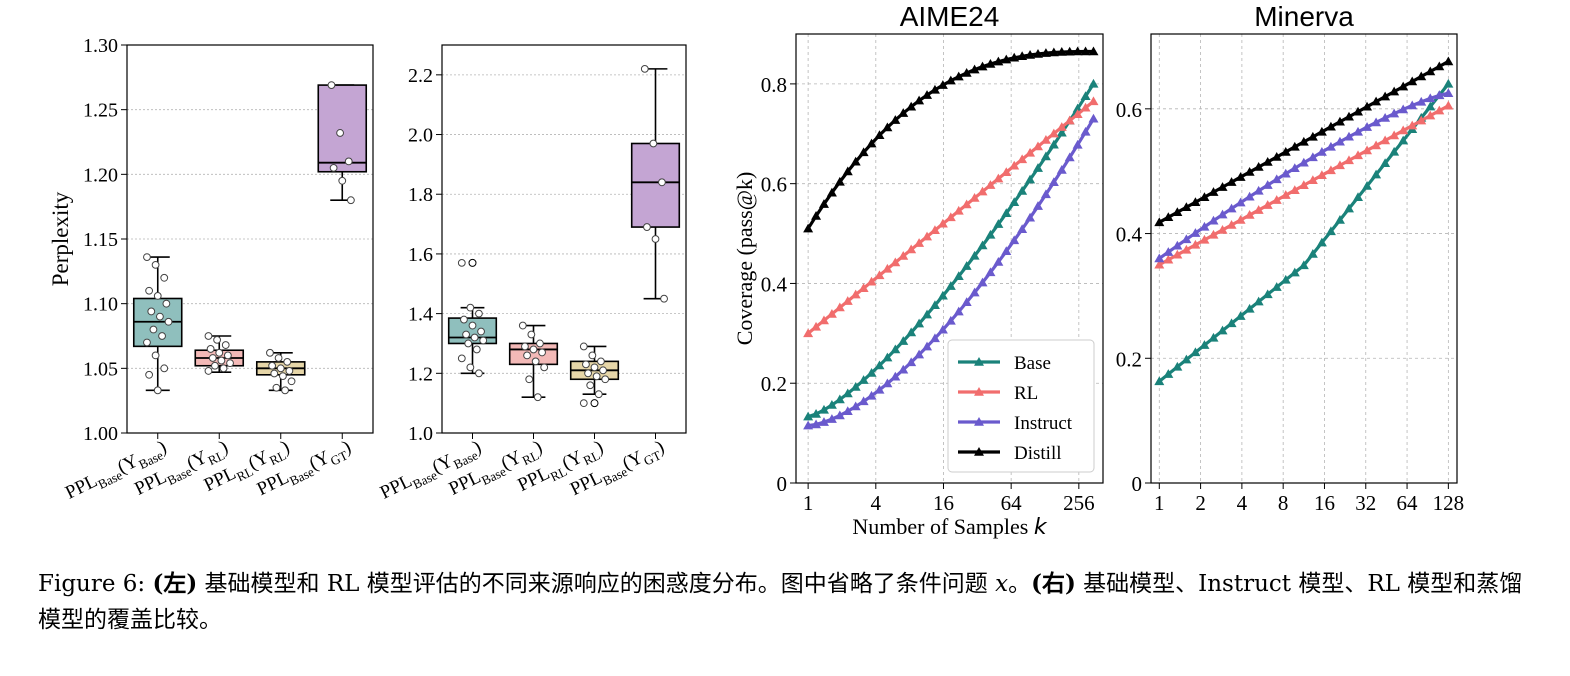  I want to click on x-tick-label: 8, so click(1283, 503).